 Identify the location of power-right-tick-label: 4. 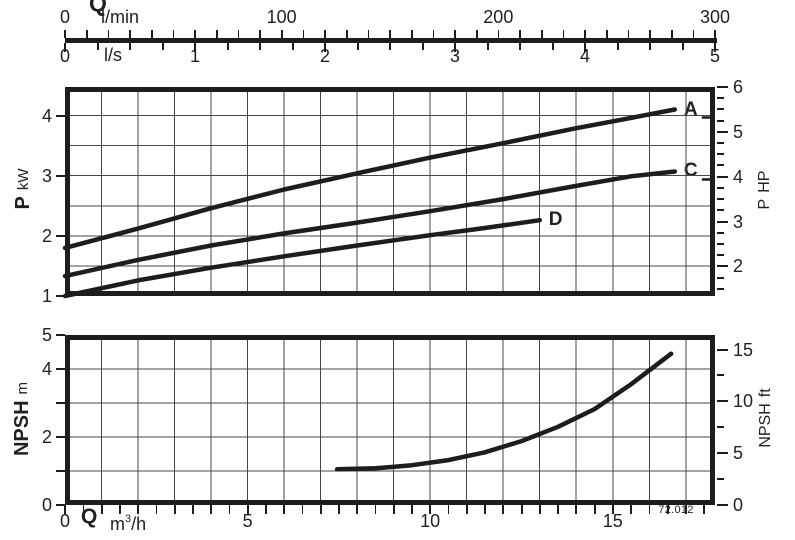
(738, 176).